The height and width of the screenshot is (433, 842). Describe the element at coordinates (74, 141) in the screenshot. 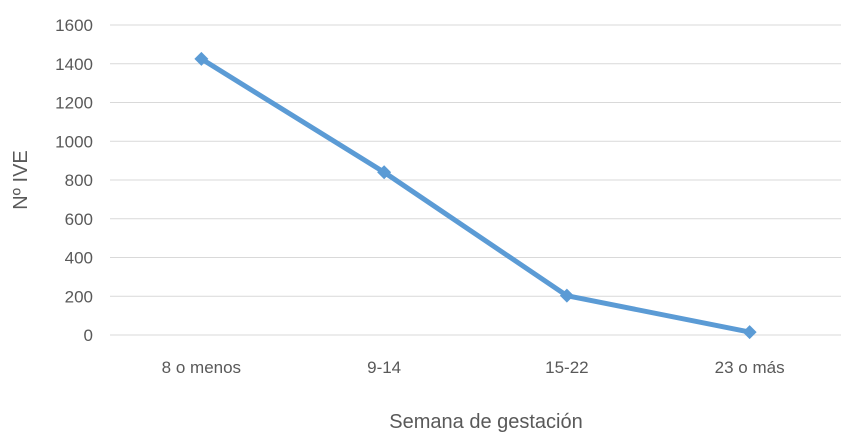

I see `y-tick-label: 1000` at that location.